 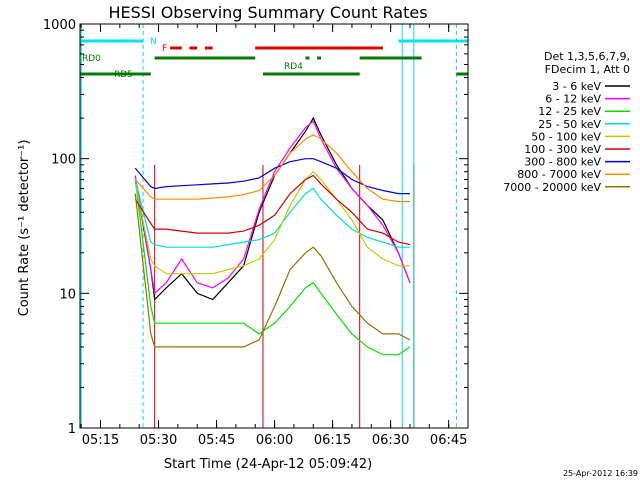 I want to click on state-label-rd5: RD5, so click(x=123, y=75).